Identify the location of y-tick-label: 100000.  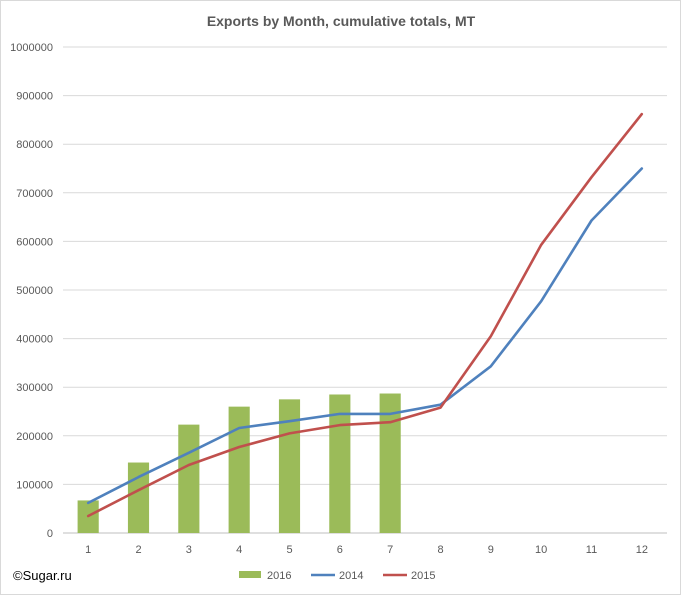
(34, 485).